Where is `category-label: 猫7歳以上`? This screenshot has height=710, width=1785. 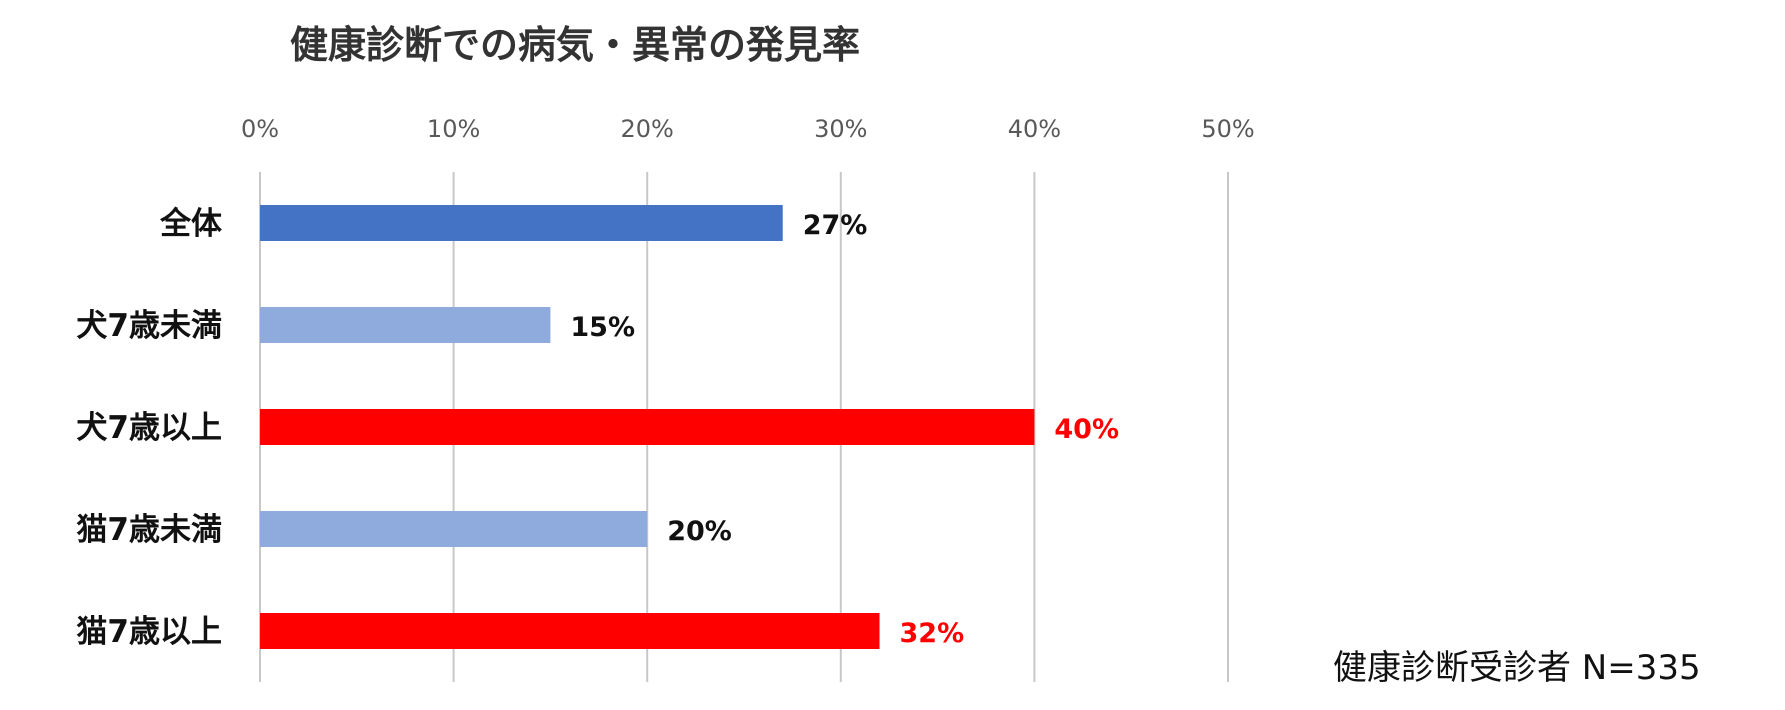
category-label: 猫7歳以上 is located at coordinates (149, 632).